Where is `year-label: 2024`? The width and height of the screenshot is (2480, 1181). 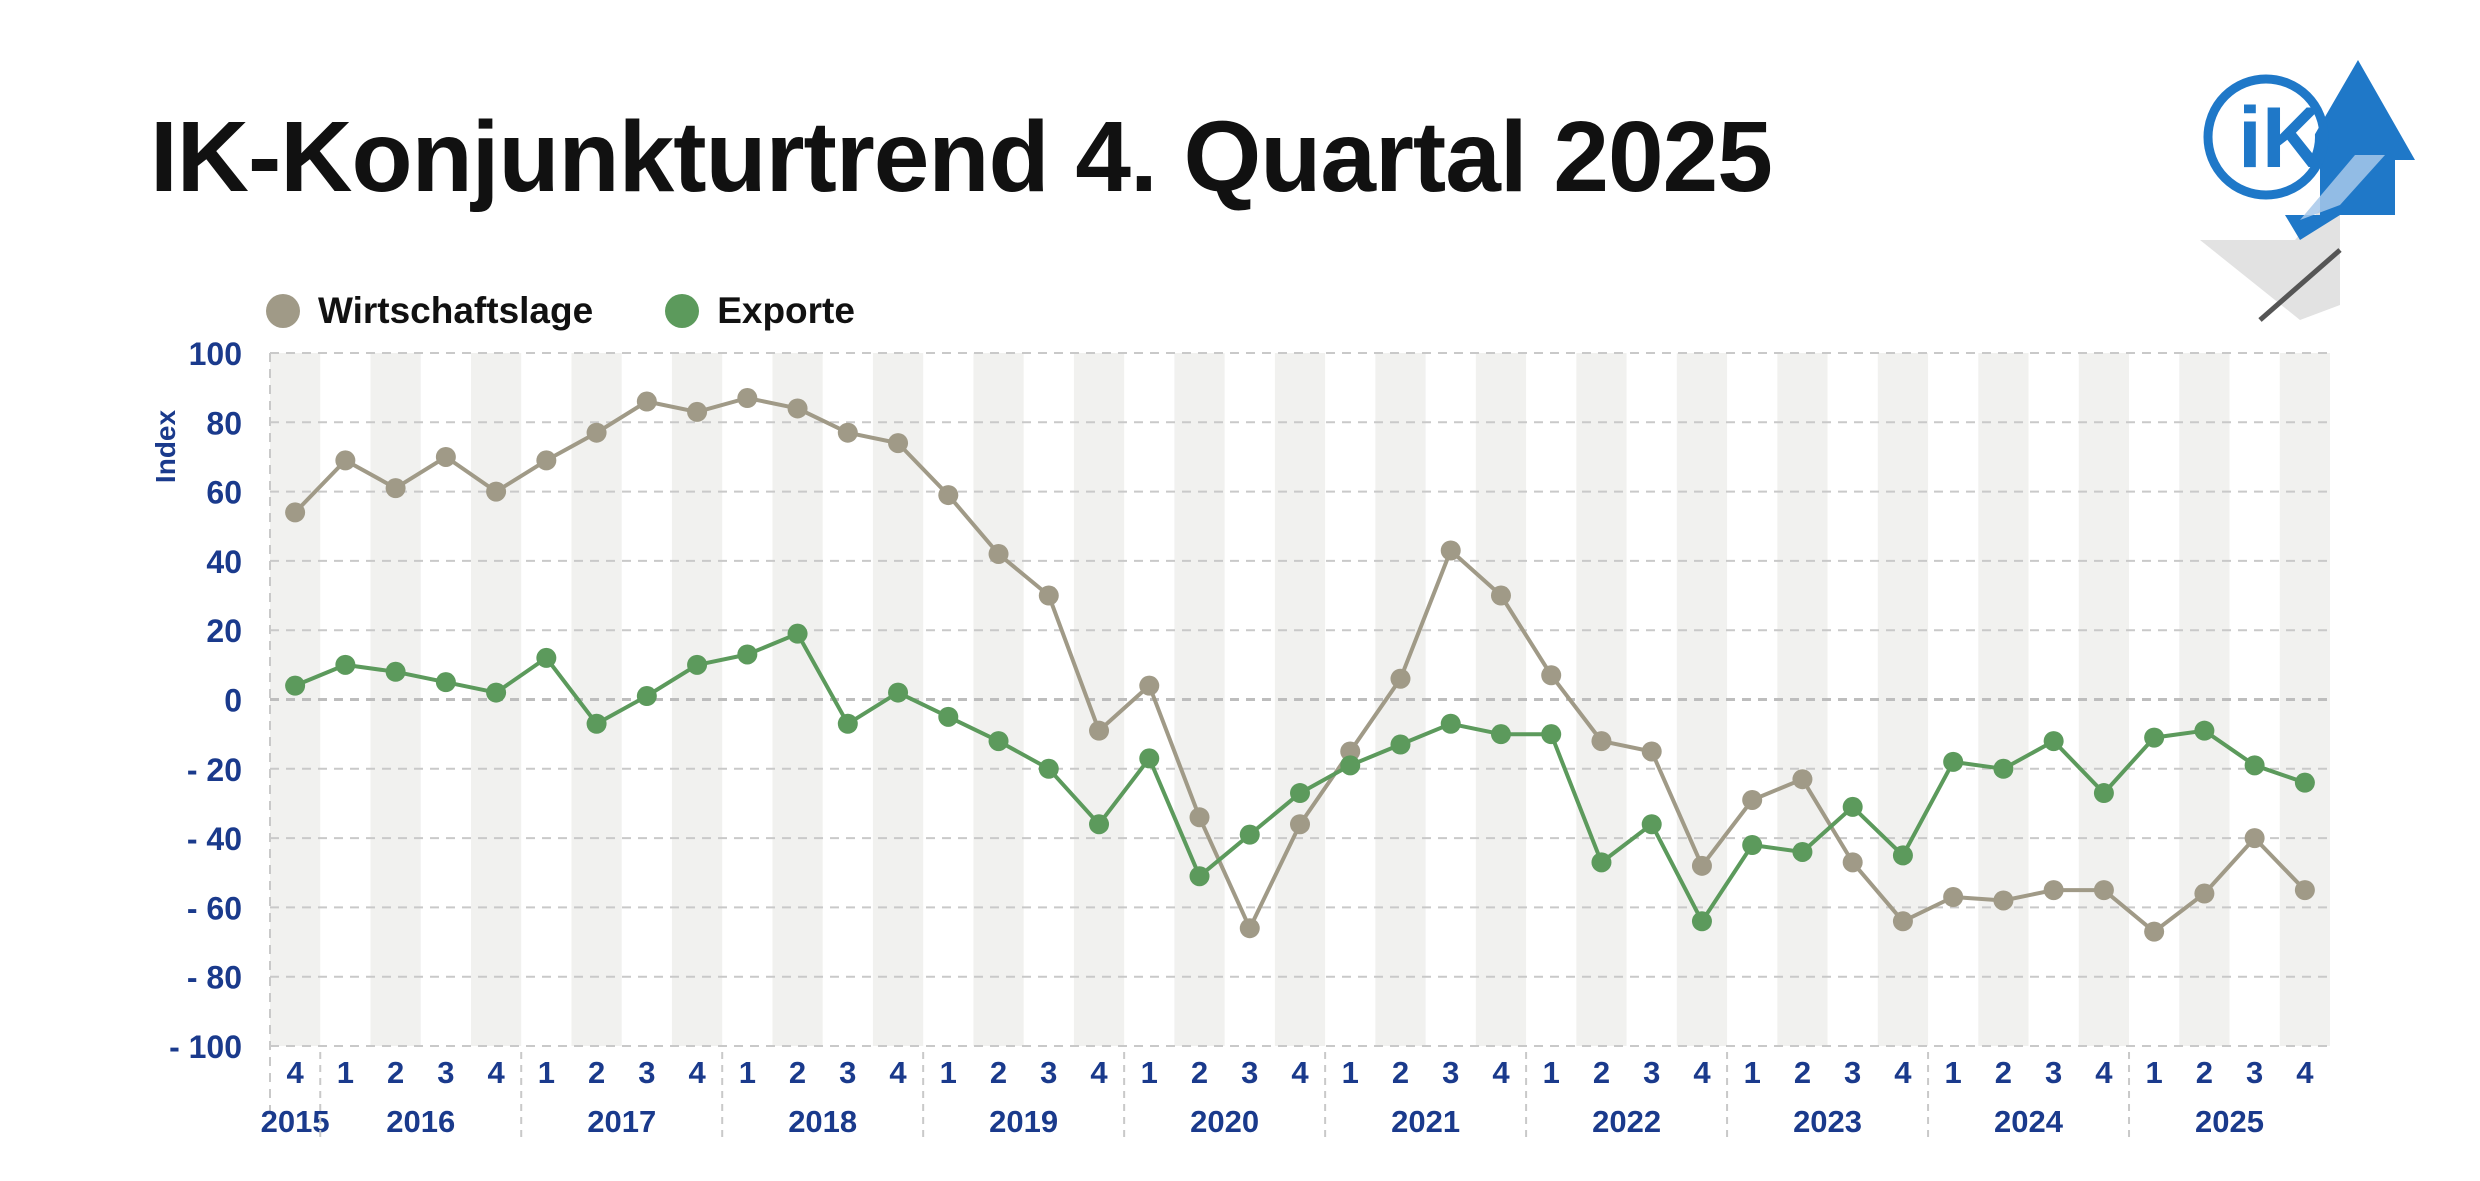 year-label: 2024 is located at coordinates (2029, 1121).